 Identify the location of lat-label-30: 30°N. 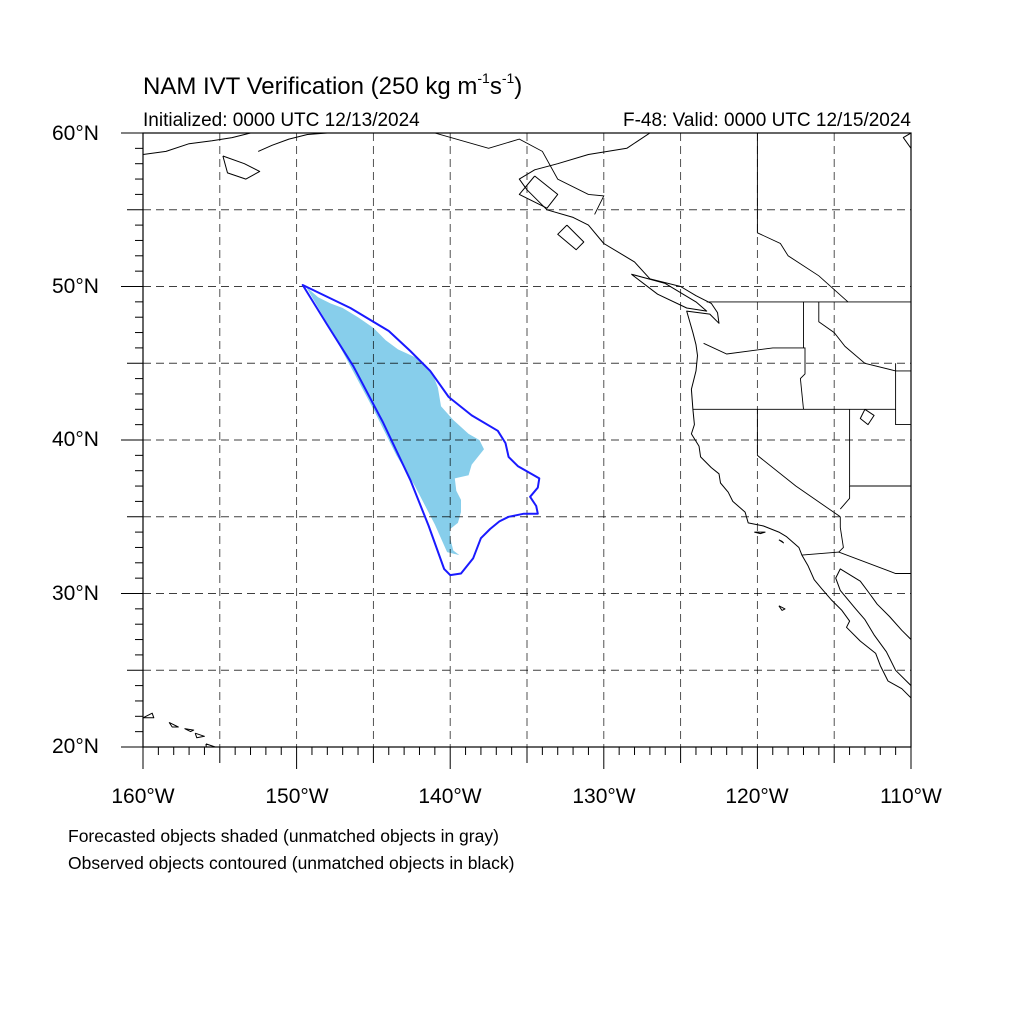
(75, 593).